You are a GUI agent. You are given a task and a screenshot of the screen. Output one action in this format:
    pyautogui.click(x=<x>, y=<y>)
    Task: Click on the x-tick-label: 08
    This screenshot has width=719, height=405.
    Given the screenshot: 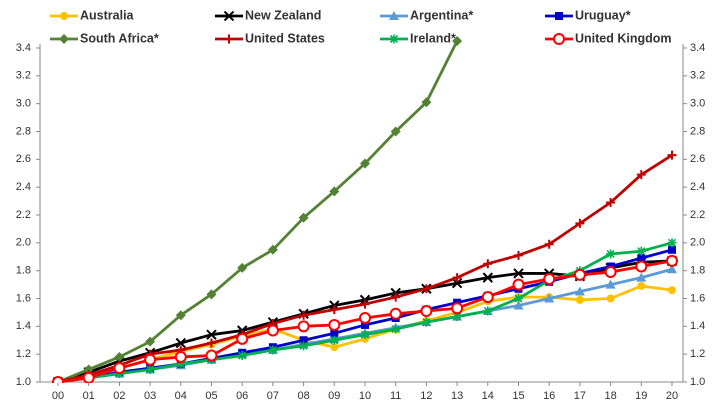 What is the action you would take?
    pyautogui.click(x=303, y=396)
    